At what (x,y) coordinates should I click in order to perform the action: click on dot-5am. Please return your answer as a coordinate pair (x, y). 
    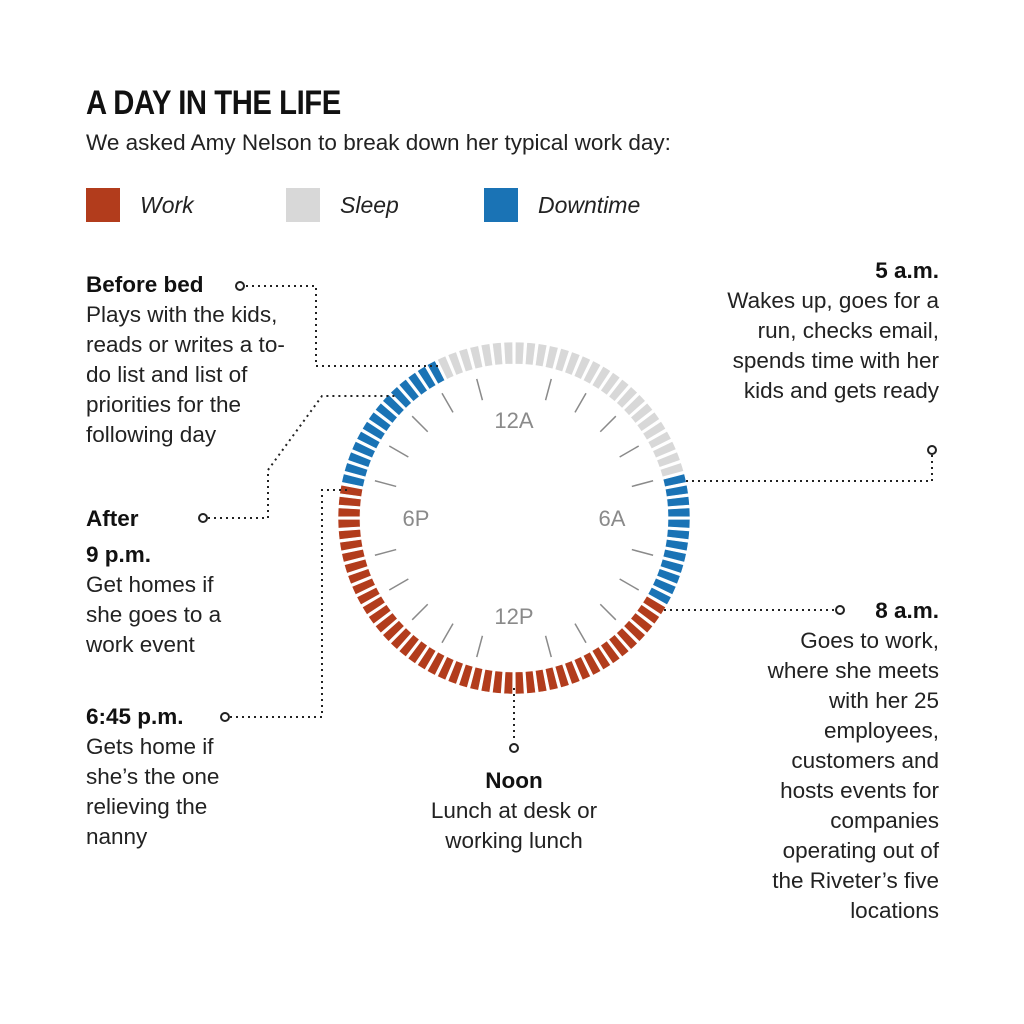
    Looking at the image, I should click on (932, 450).